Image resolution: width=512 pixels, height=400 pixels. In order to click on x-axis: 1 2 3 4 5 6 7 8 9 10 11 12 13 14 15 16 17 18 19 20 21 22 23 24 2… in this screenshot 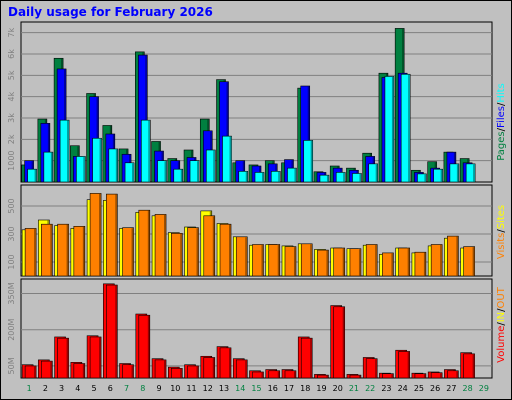, I will do `click(258, 388)`.